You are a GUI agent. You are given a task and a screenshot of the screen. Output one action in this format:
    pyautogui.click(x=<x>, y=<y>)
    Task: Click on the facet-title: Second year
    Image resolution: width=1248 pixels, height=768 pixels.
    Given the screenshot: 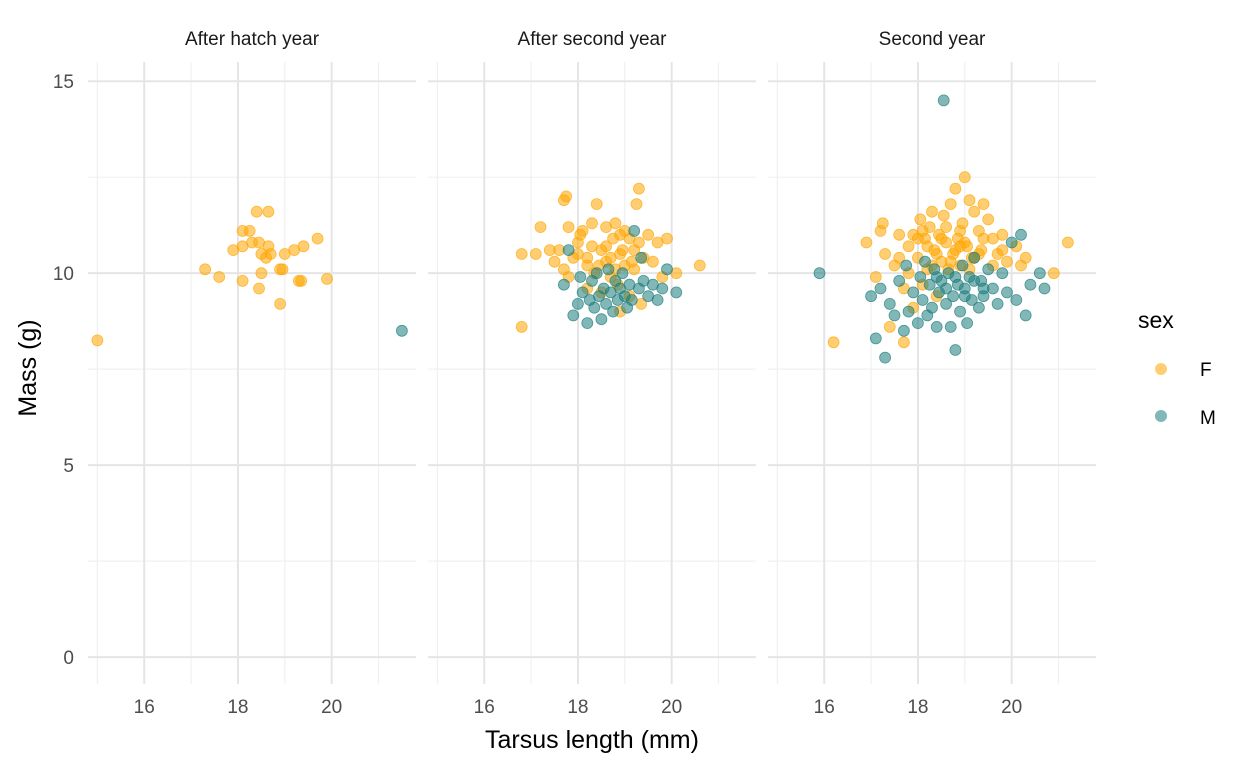 What is the action you would take?
    pyautogui.click(x=932, y=39)
    